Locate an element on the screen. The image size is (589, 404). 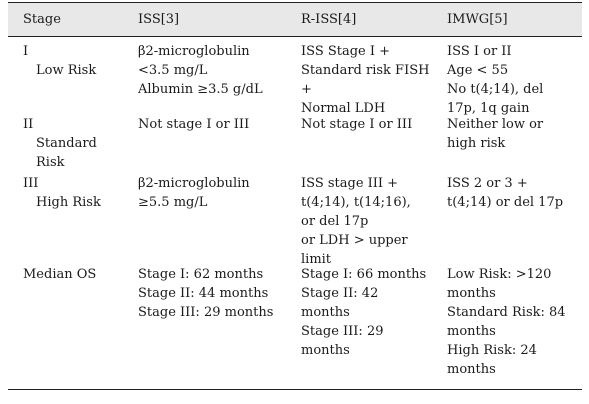
header-iss: ISS[3] is located at coordinates (159, 19).